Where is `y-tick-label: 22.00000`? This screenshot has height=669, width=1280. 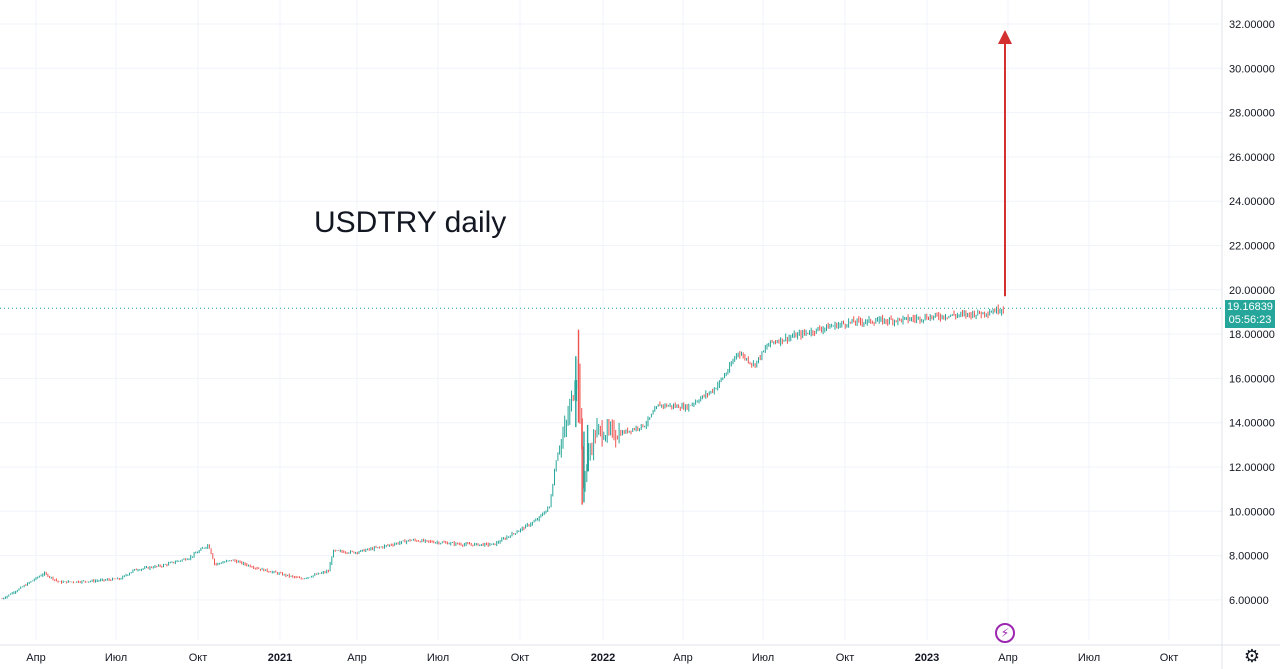
y-tick-label: 22.00000 is located at coordinates (1252, 247).